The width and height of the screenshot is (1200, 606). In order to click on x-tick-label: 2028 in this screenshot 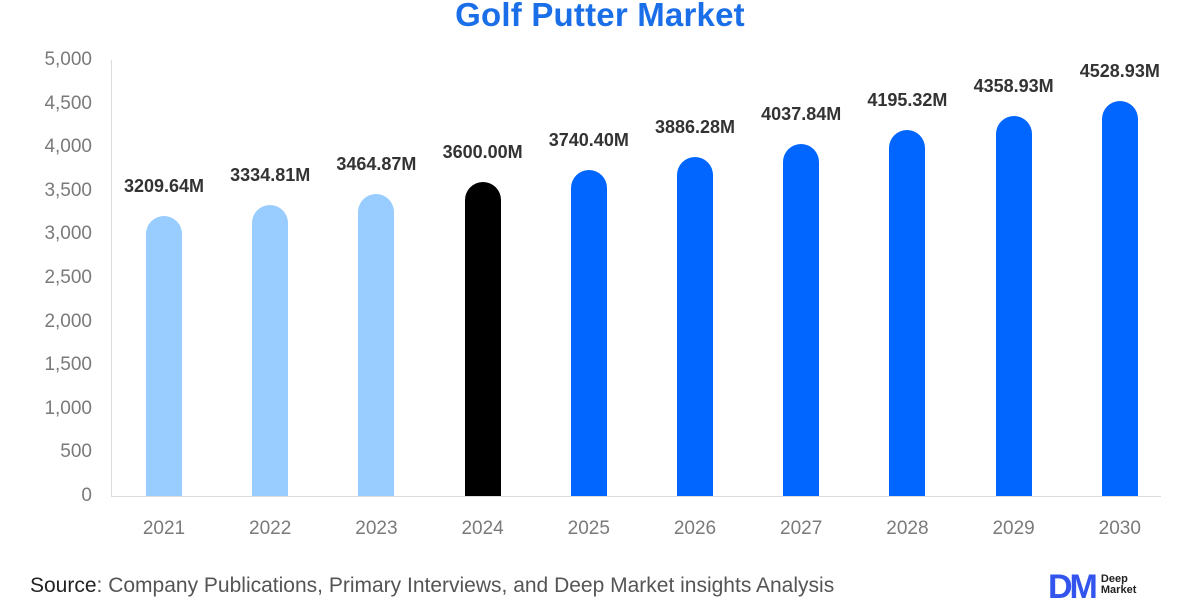, I will do `click(907, 528)`.